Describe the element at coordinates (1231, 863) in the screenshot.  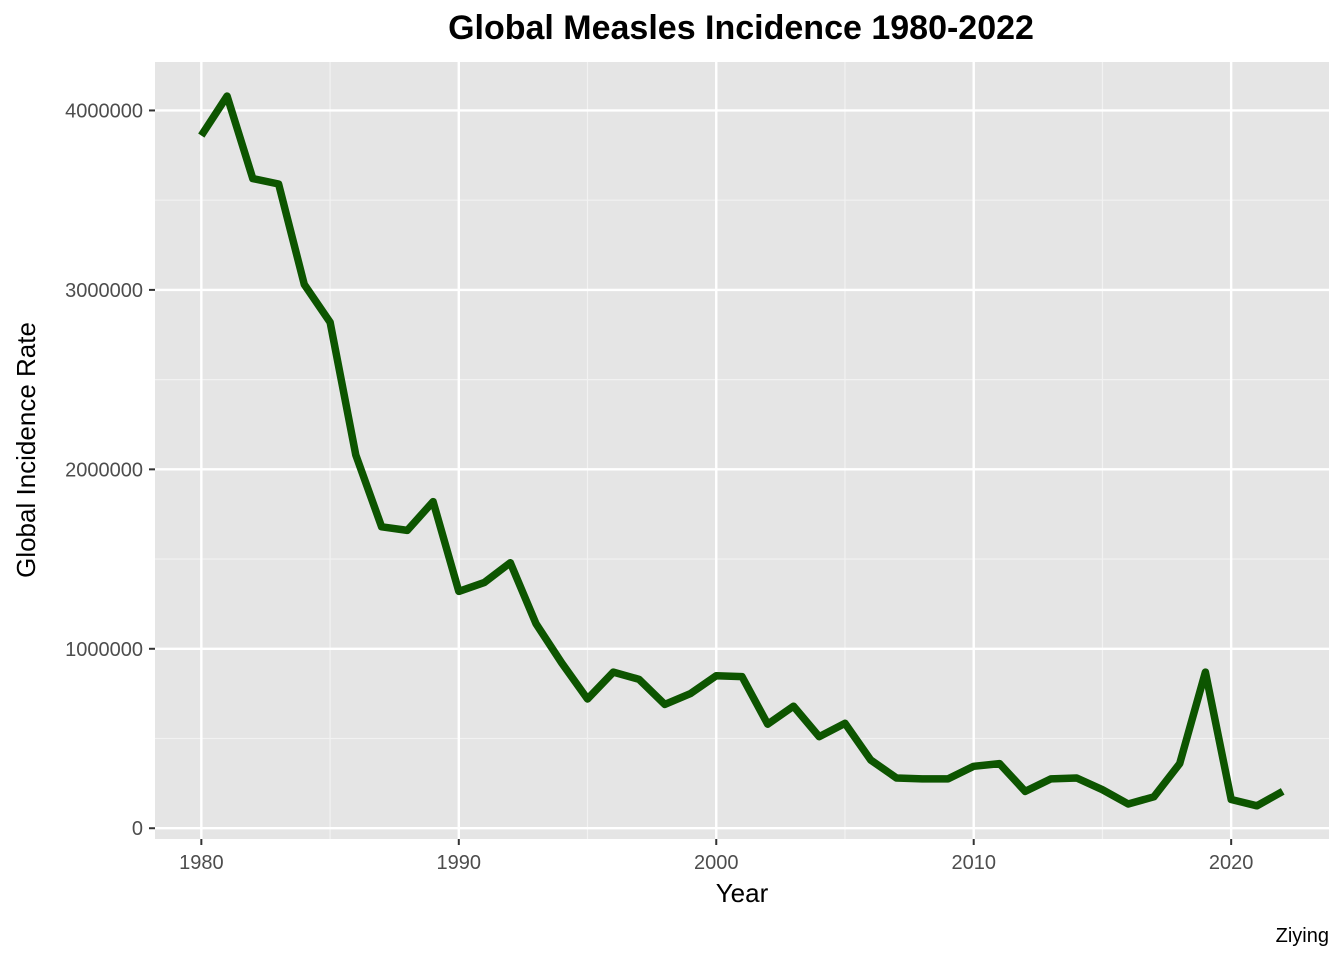
I see `x-tick-label: 2020` at that location.